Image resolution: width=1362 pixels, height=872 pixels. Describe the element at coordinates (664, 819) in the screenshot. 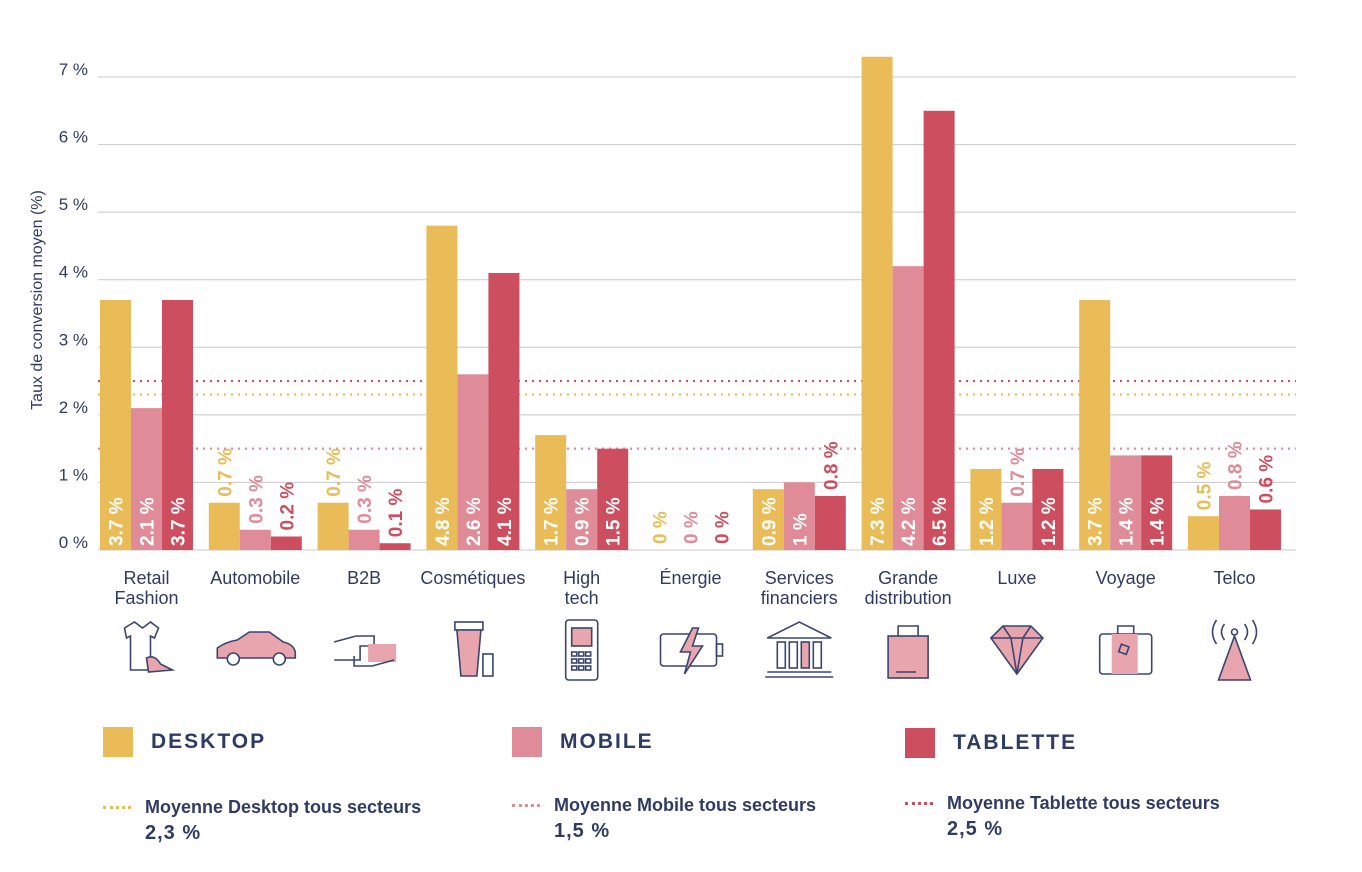

I see `legend-average-mobile: Moyenne Mobile tous secteurs 1,5 %` at that location.